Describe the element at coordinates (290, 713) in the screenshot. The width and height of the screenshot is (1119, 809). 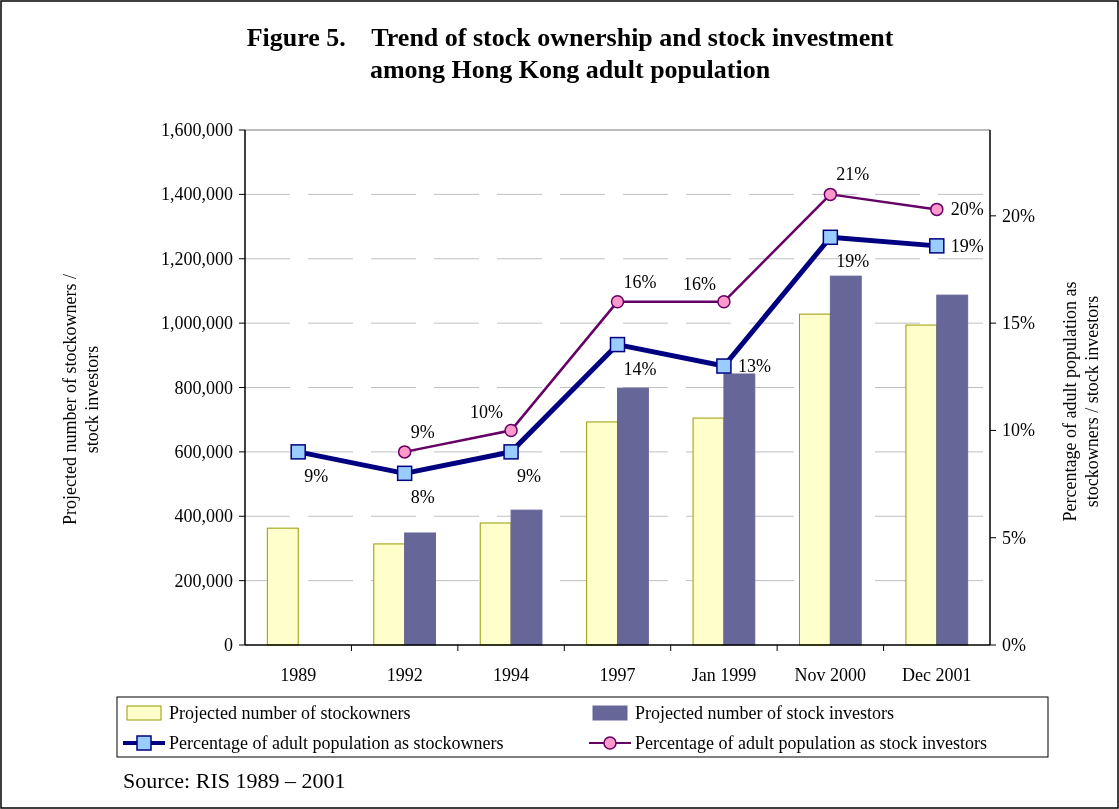
I see `legend-label: Projected number of stockowners` at that location.